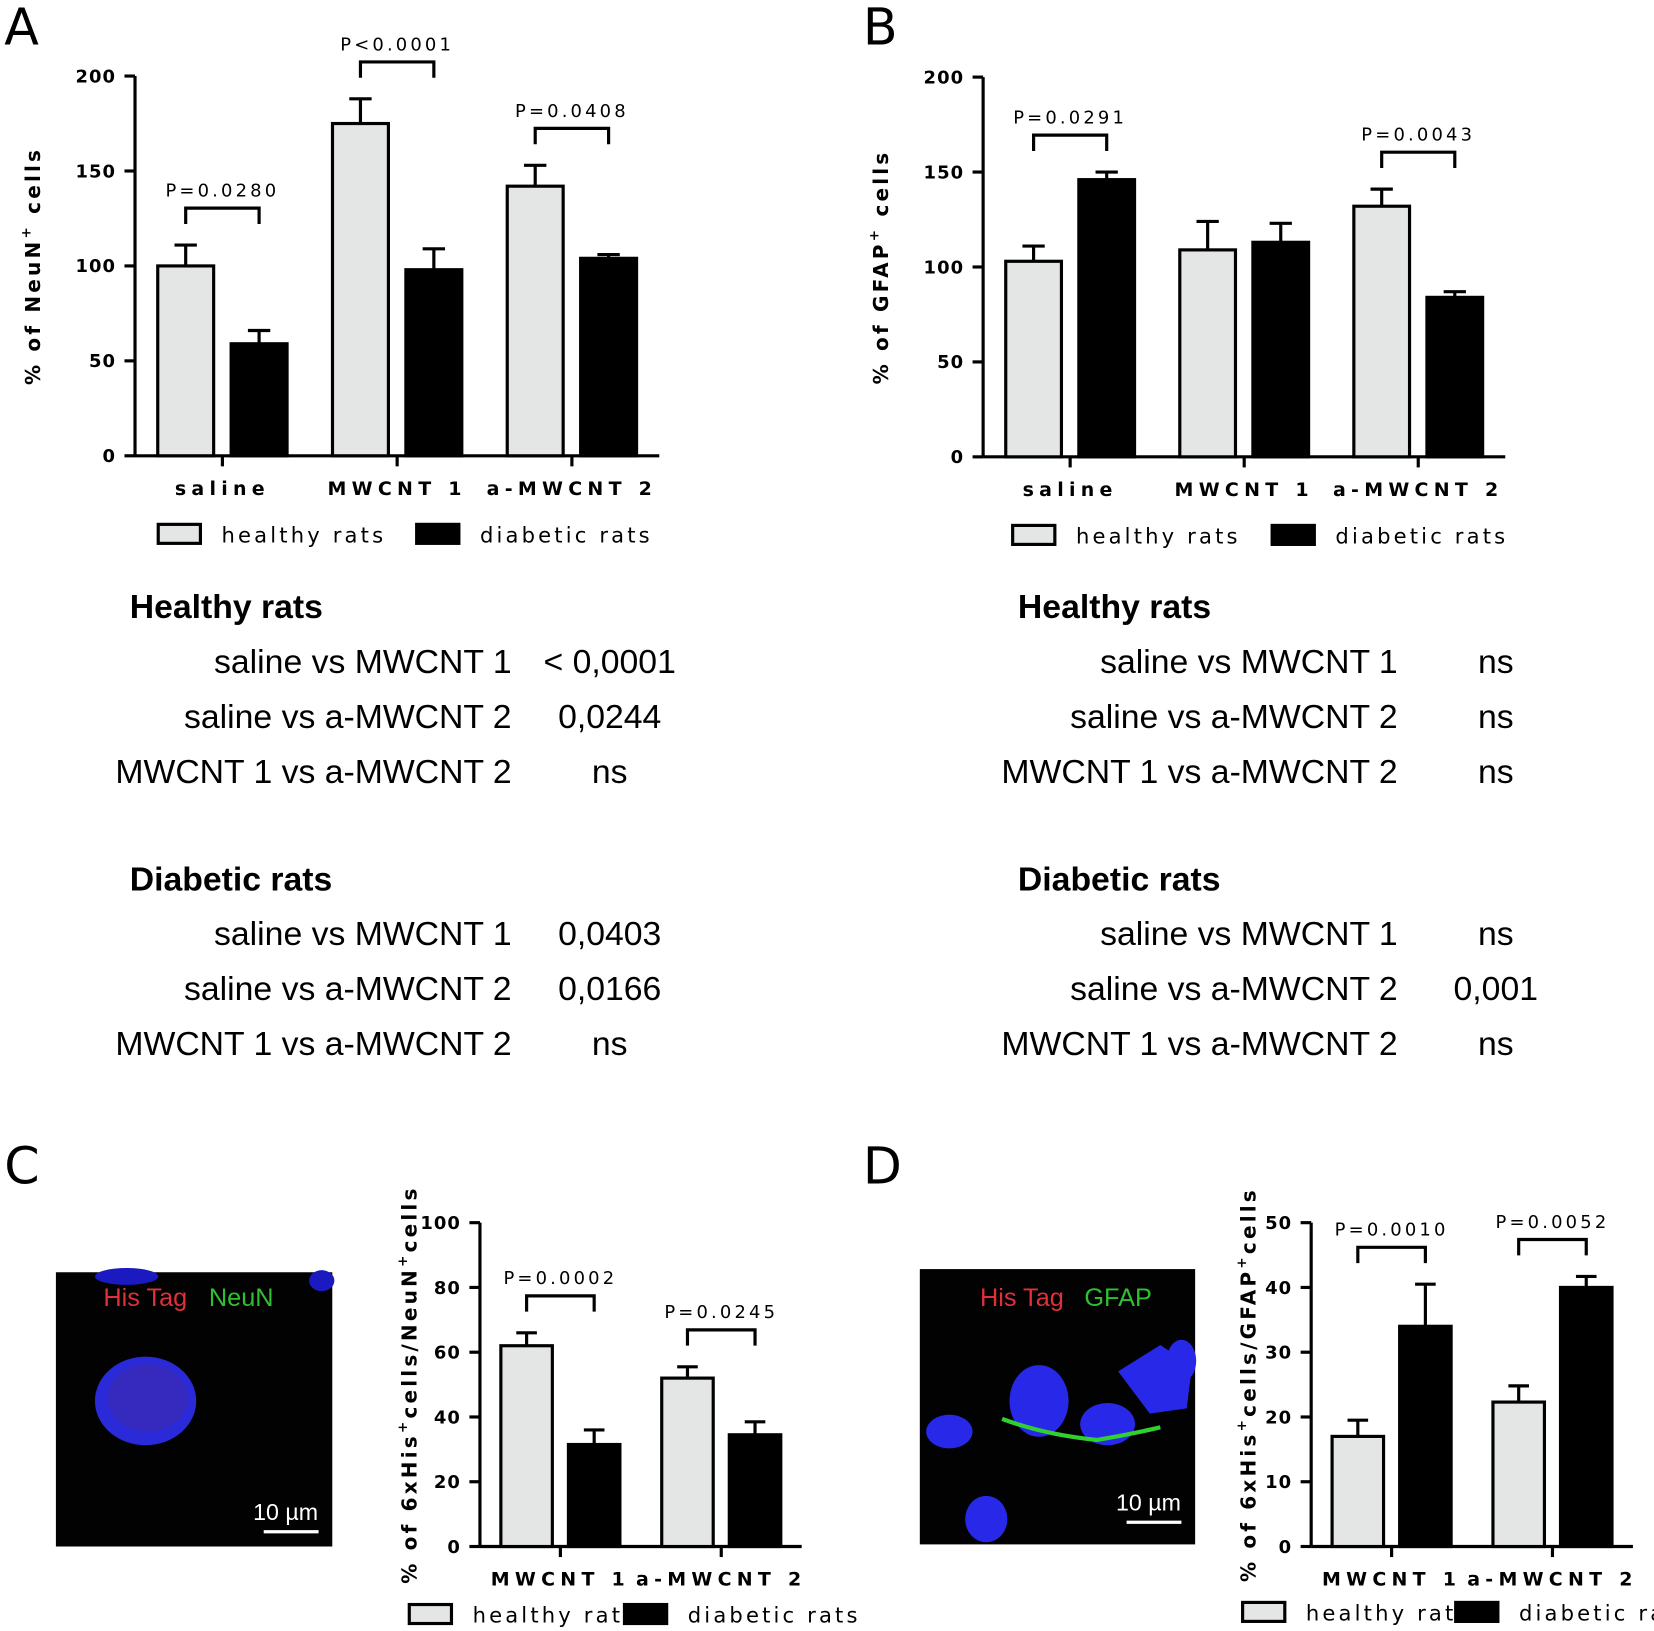  What do you see at coordinates (285, 1512) in the screenshot?
I see `scale-bar-label: 10 µm` at bounding box center [285, 1512].